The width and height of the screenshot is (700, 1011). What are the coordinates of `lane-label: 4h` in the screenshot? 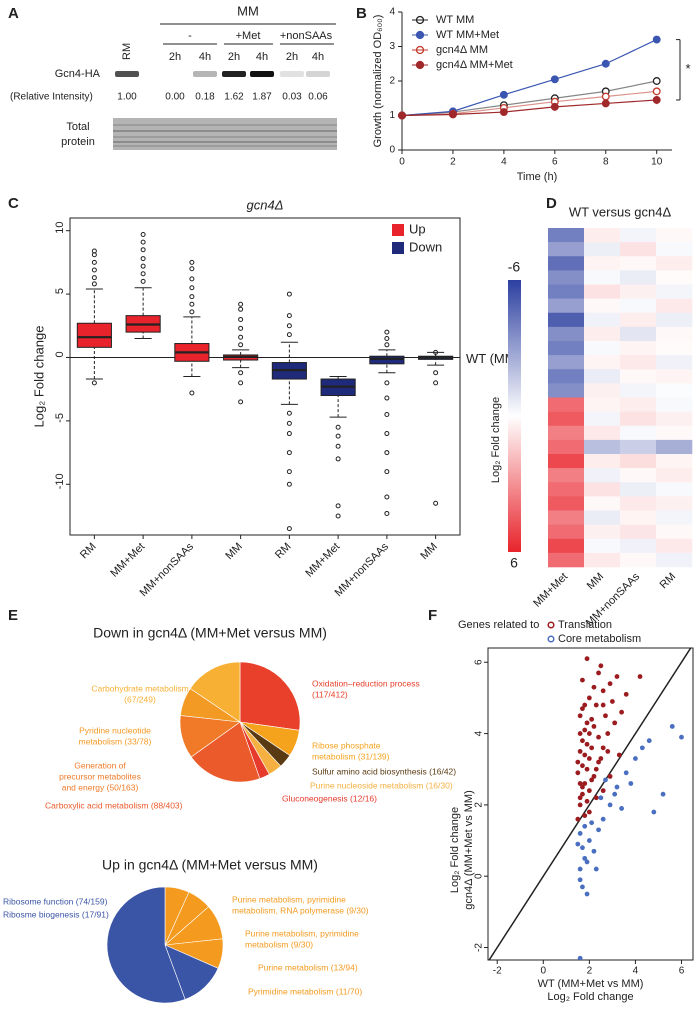 It's located at (262, 57).